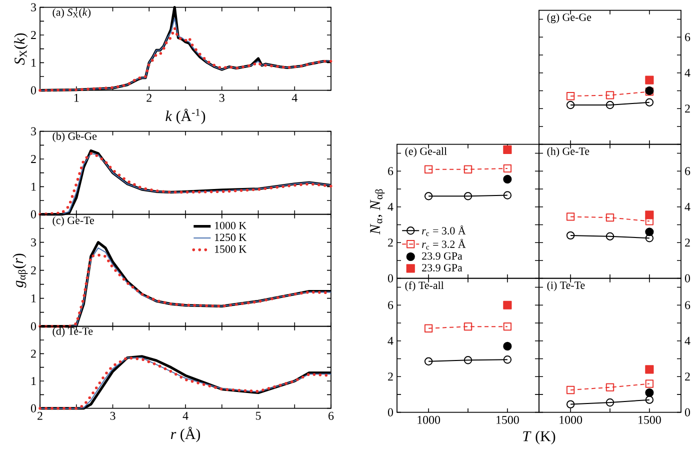  I want to click on chart-title: (e) Ge-all, so click(426, 152).